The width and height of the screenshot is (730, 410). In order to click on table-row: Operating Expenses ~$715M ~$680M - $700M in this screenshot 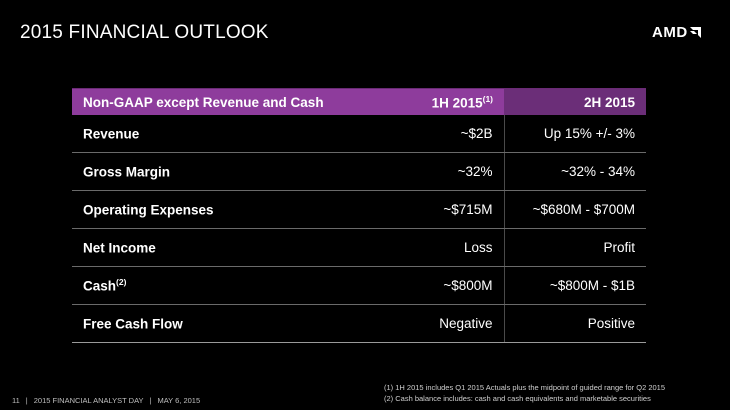, I will do `click(359, 209)`.